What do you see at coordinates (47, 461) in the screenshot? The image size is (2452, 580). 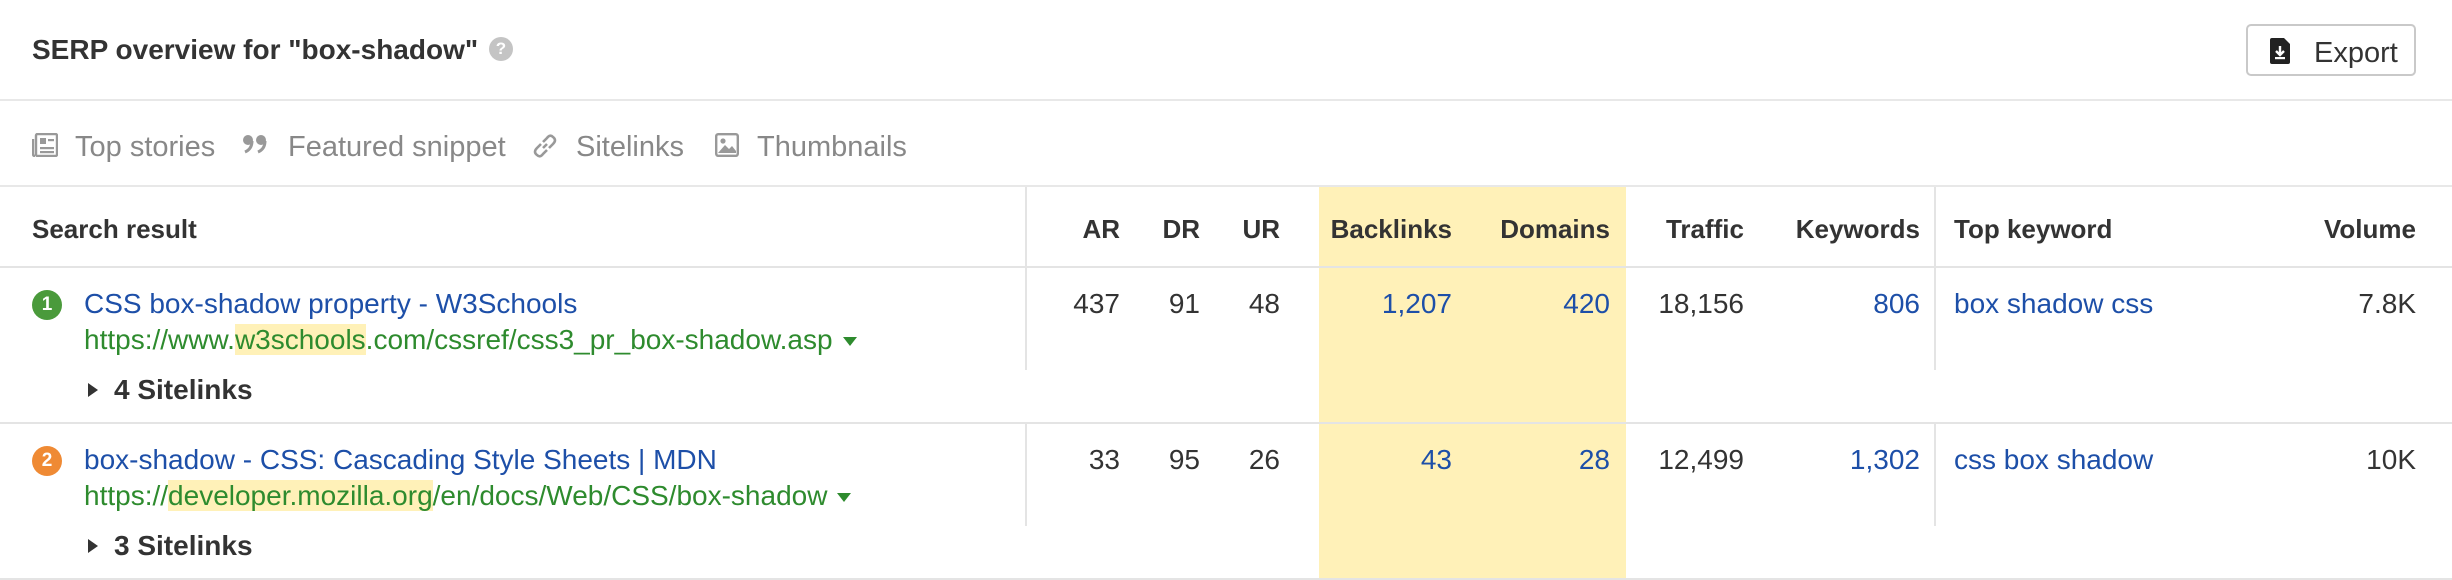 I see `position-badge: 2` at bounding box center [47, 461].